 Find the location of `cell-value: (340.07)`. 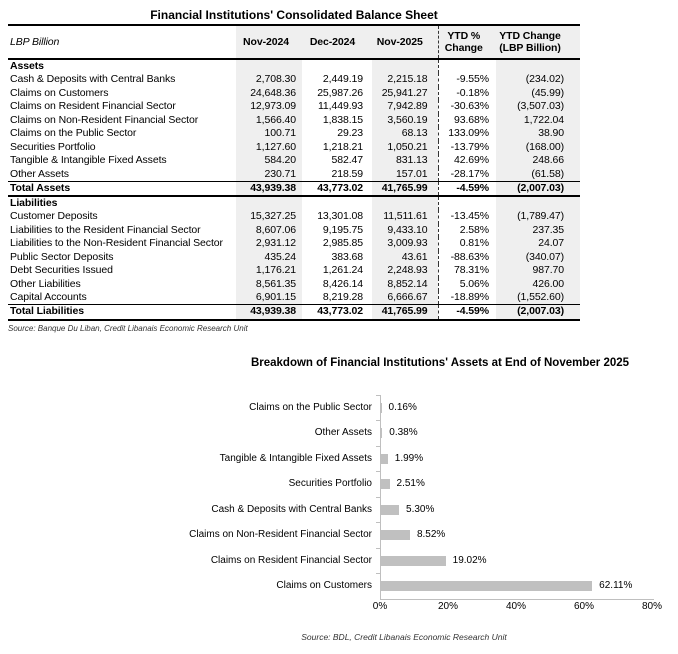

cell-value: (340.07) is located at coordinates (538, 257).